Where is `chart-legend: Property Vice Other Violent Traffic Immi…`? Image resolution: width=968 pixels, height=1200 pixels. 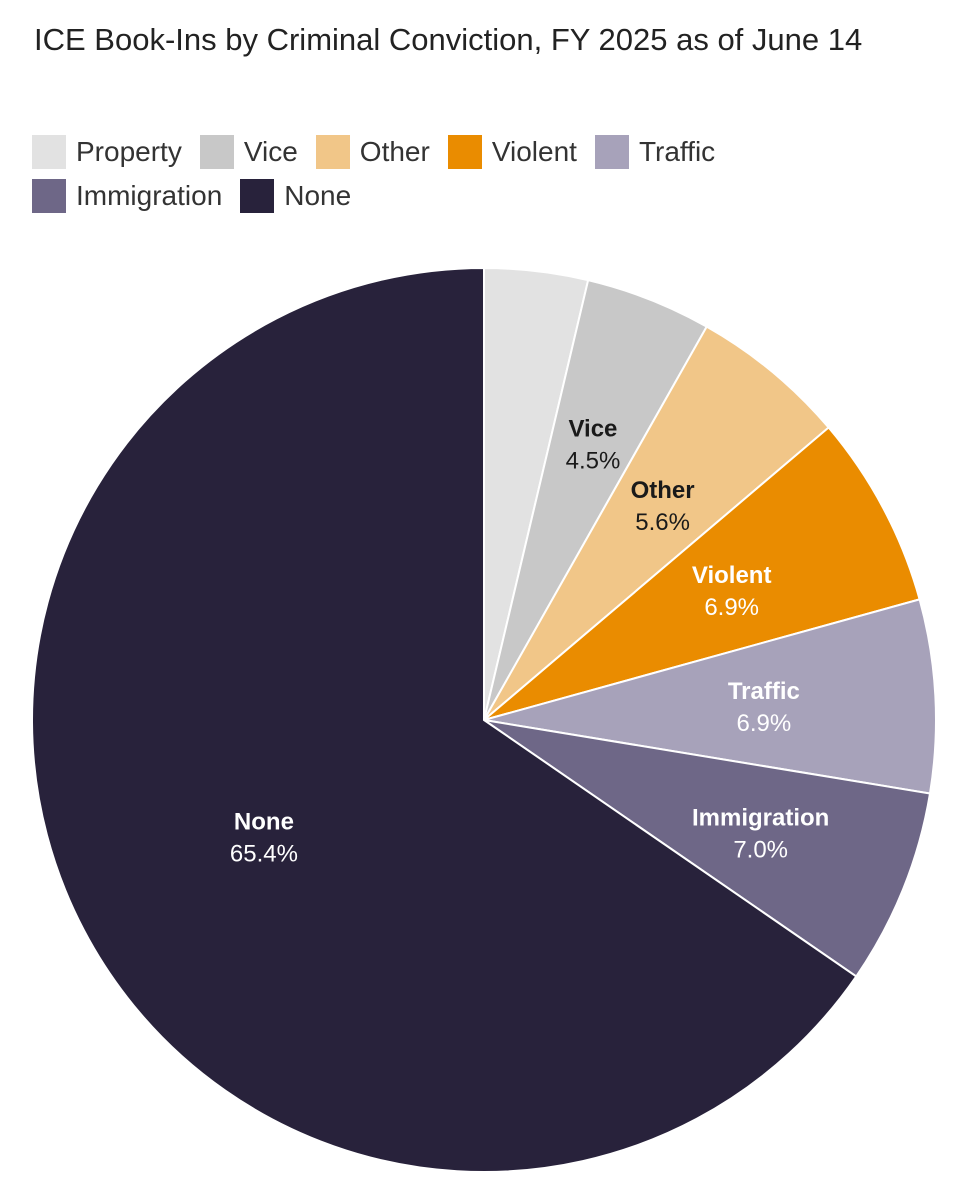 chart-legend: Property Vice Other Violent Traffic Immi… is located at coordinates (482, 174).